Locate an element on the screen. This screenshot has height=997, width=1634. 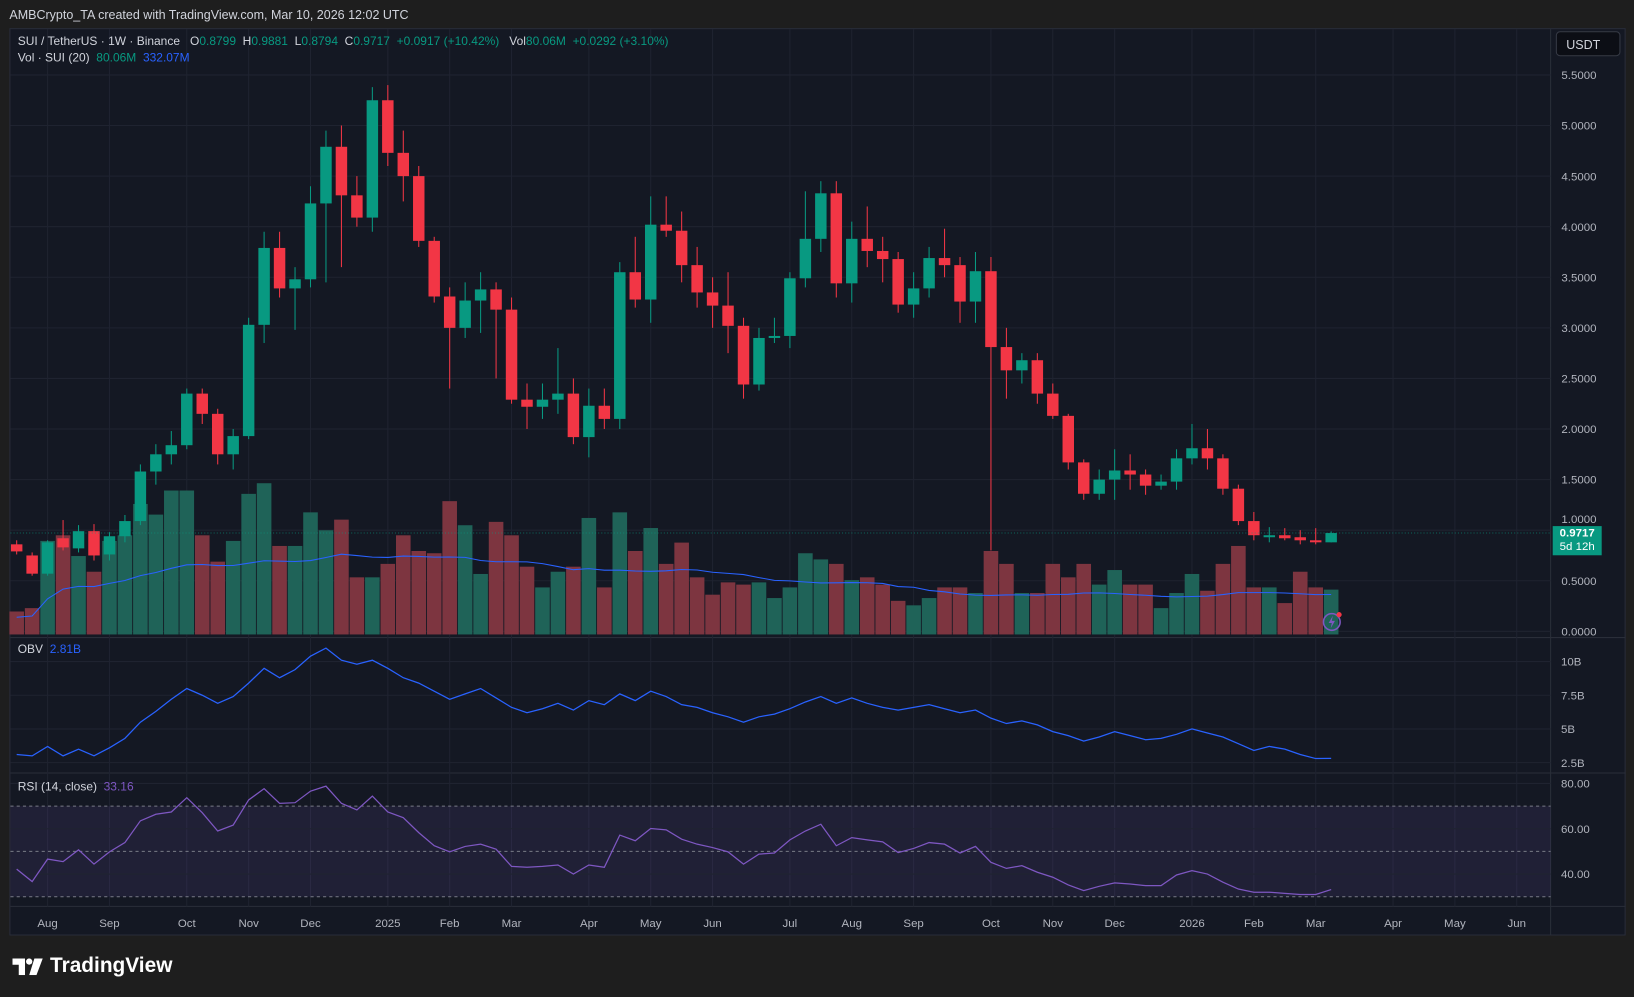
time-axis-label: Sep is located at coordinates (913, 924).